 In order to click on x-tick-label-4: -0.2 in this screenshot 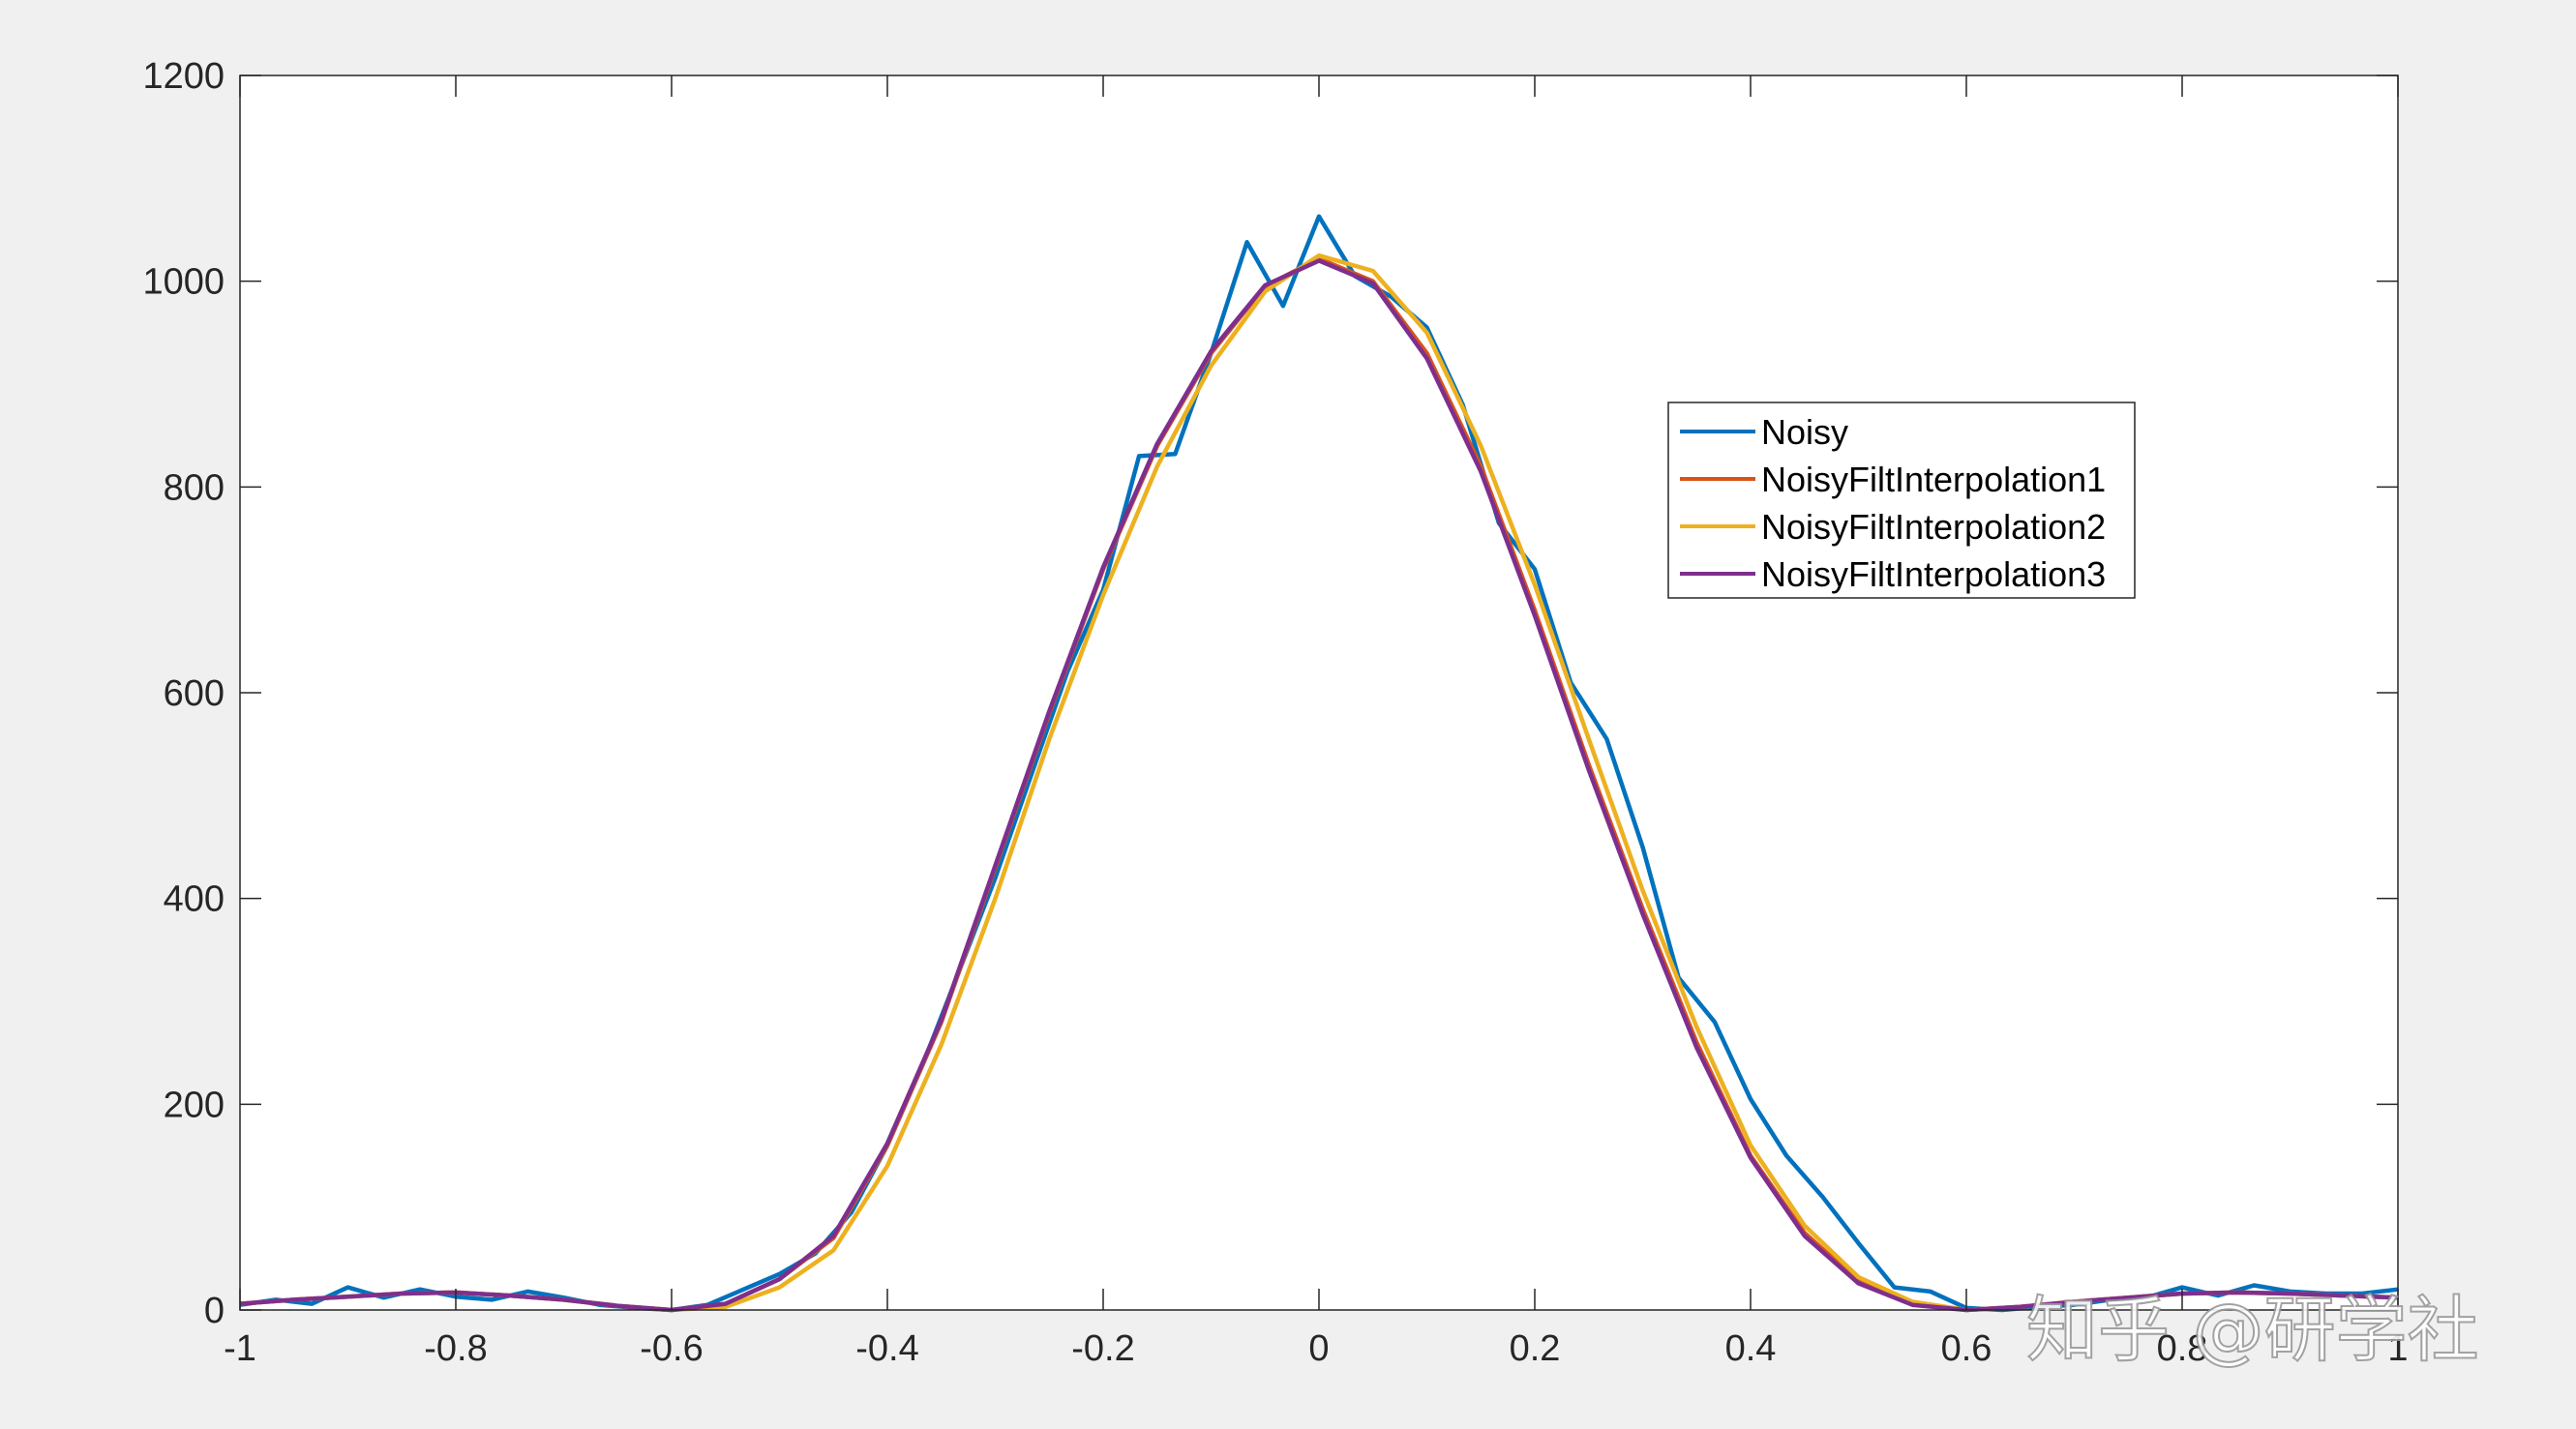, I will do `click(1102, 1348)`.